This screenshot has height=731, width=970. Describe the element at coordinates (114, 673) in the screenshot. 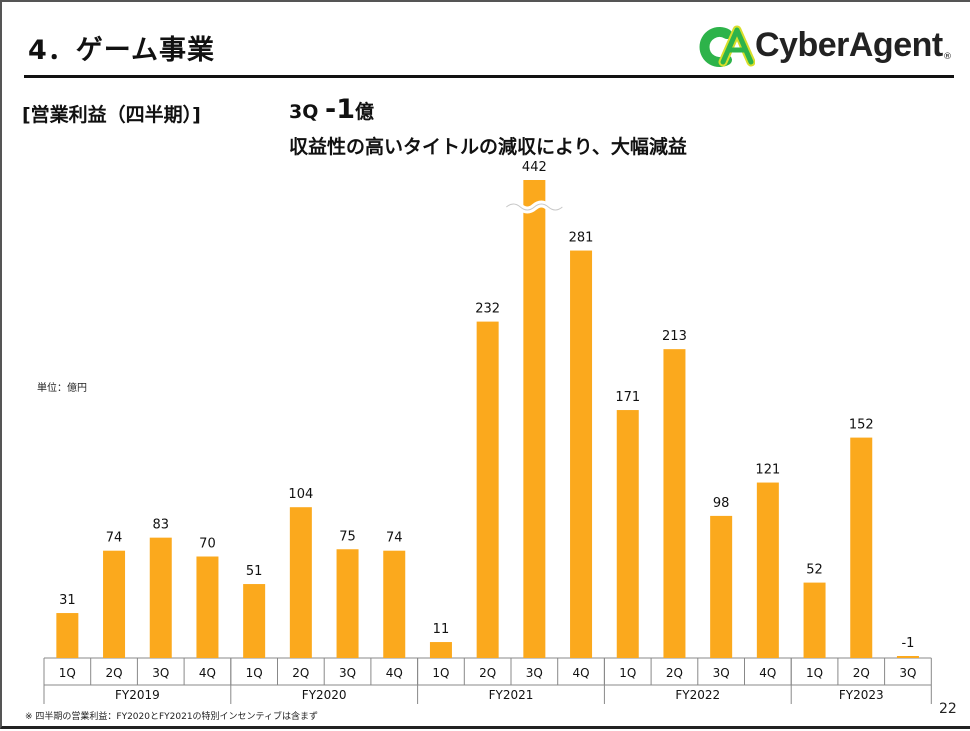

I see `tick-label-FY2019-2Q: 2Q` at that location.